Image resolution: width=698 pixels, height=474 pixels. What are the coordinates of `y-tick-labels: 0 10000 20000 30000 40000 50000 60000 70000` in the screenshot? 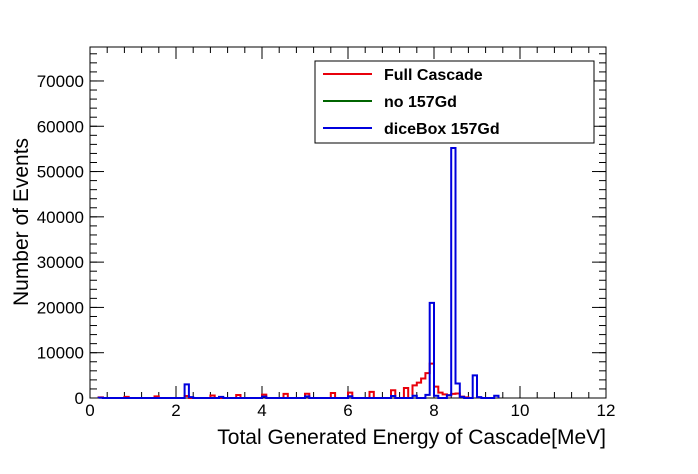 It's located at (60, 240).